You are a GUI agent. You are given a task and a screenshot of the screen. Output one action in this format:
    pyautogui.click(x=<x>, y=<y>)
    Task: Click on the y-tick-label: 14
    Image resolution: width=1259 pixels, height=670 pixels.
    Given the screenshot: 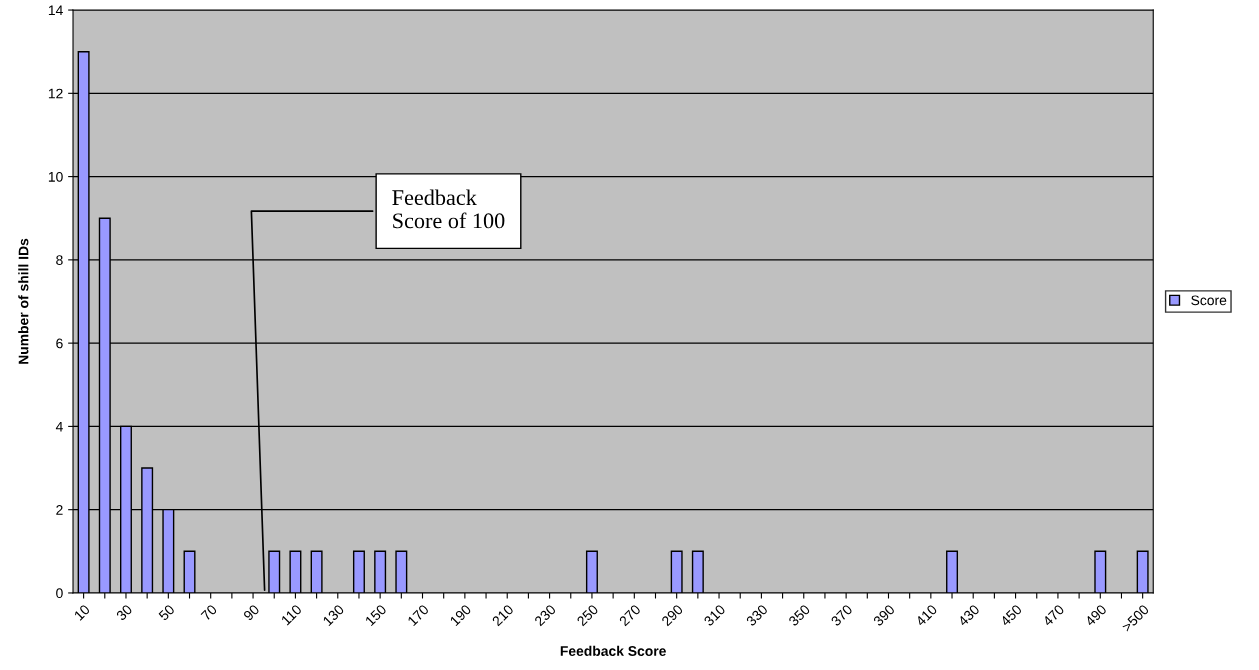 What is the action you would take?
    pyautogui.click(x=55, y=10)
    